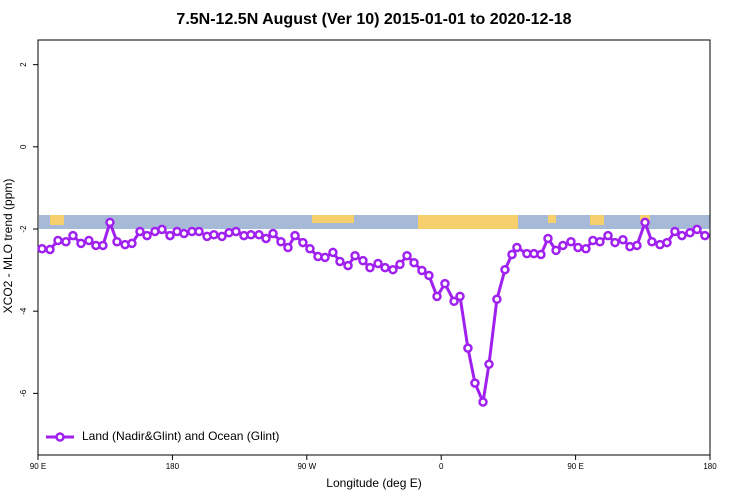 The image size is (750, 500). Describe the element at coordinates (23, 64) in the screenshot. I see `y-tick-label: 2` at that location.